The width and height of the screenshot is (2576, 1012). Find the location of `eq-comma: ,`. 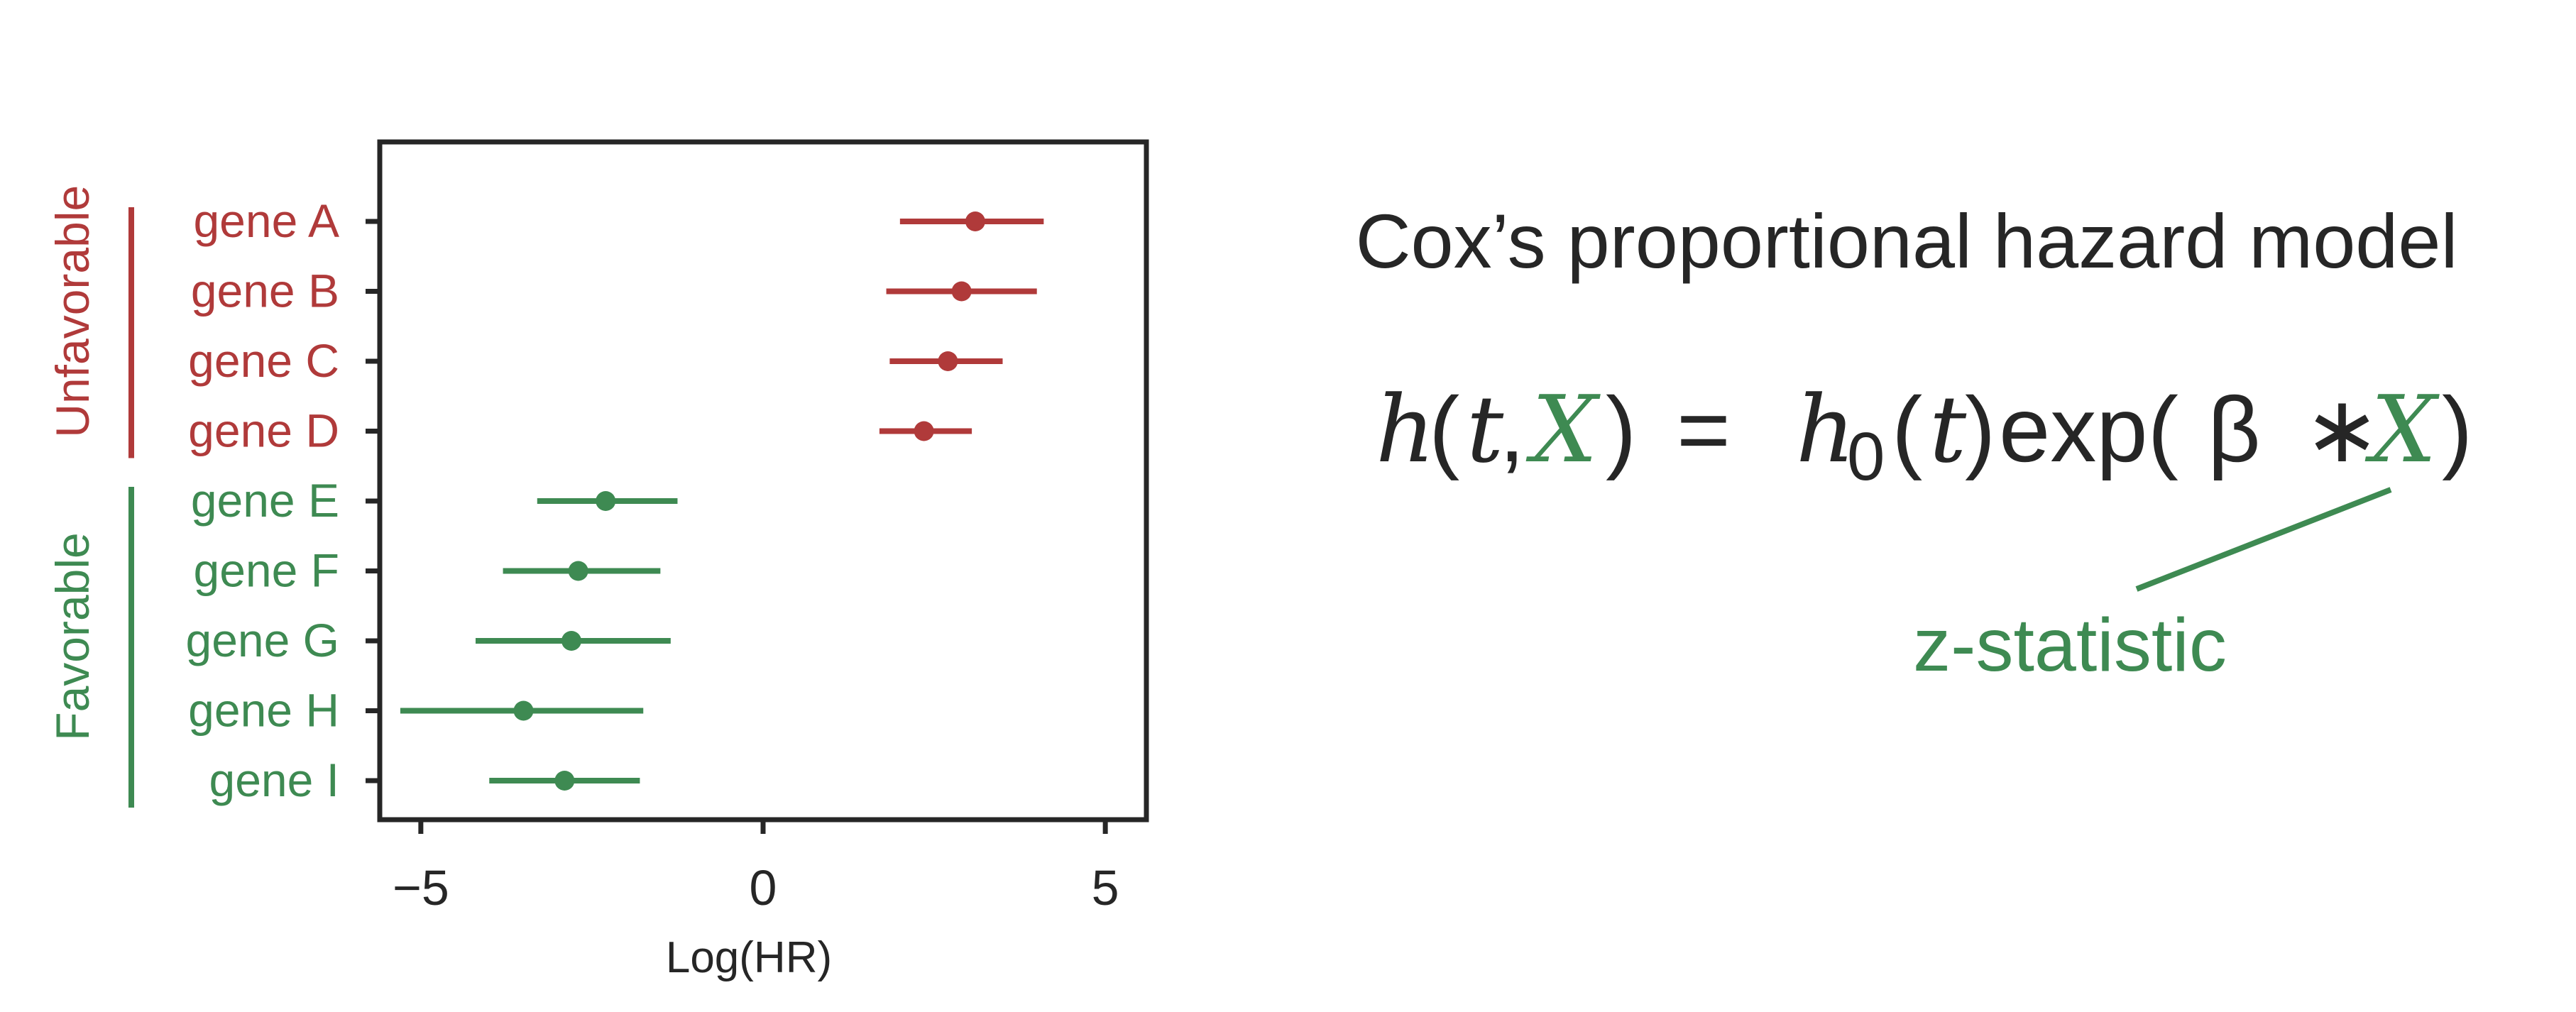

eq-comma: , is located at coordinates (1512, 430).